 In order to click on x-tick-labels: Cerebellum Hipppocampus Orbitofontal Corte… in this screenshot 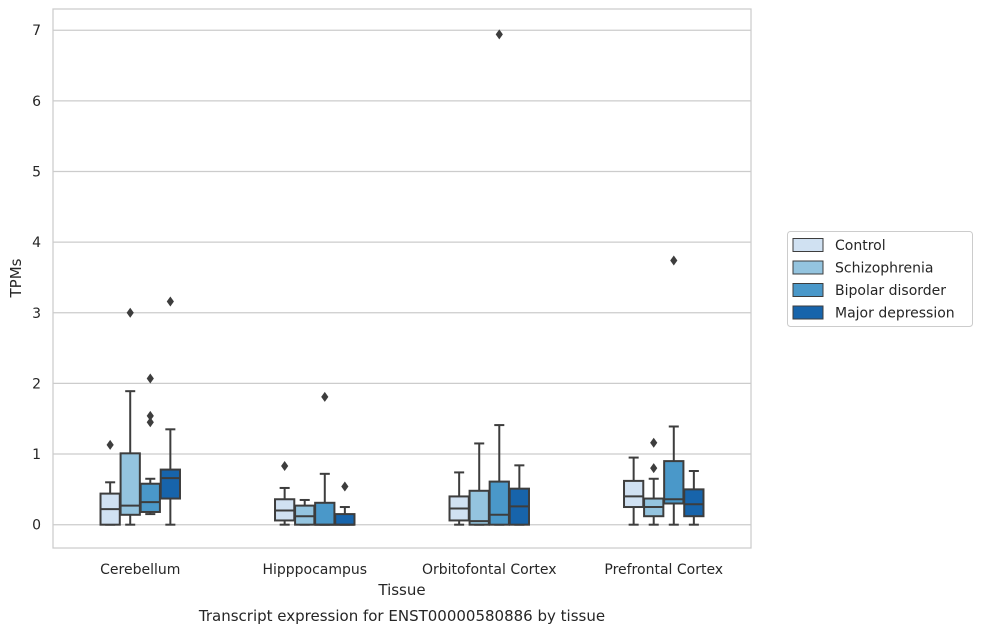, I will do `click(411, 570)`.